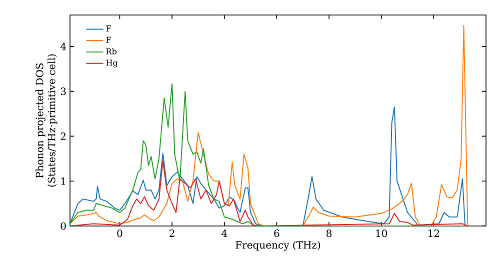  Describe the element at coordinates (63, 46) in the screenshot. I see `y-tick-label: 4` at that location.